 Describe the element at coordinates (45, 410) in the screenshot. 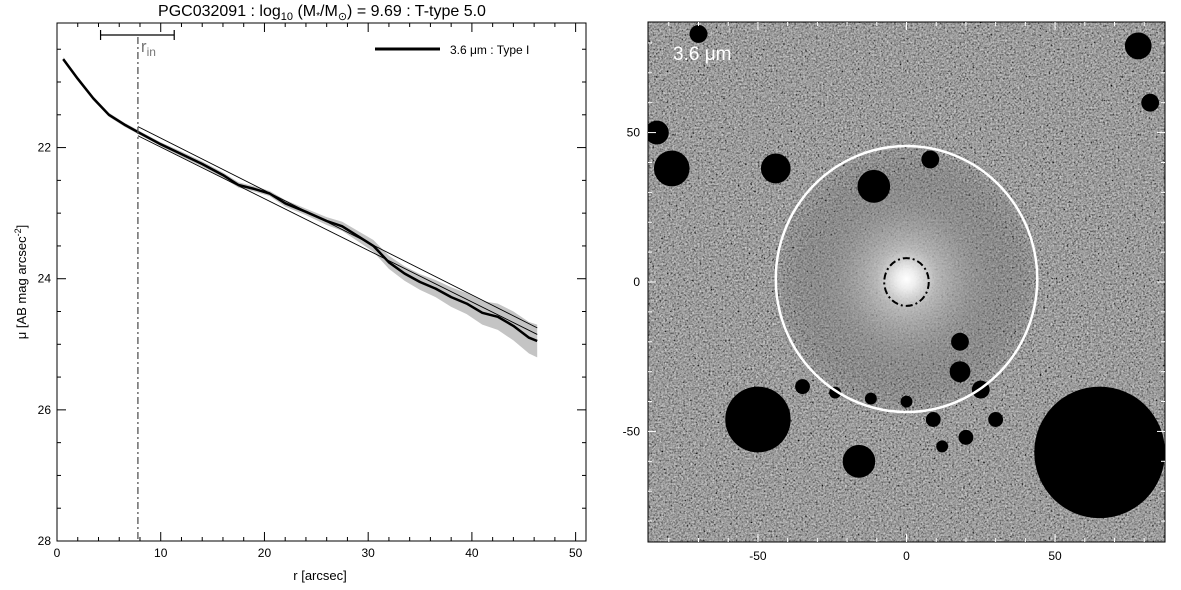

I see `y-tick-label: 26` at that location.